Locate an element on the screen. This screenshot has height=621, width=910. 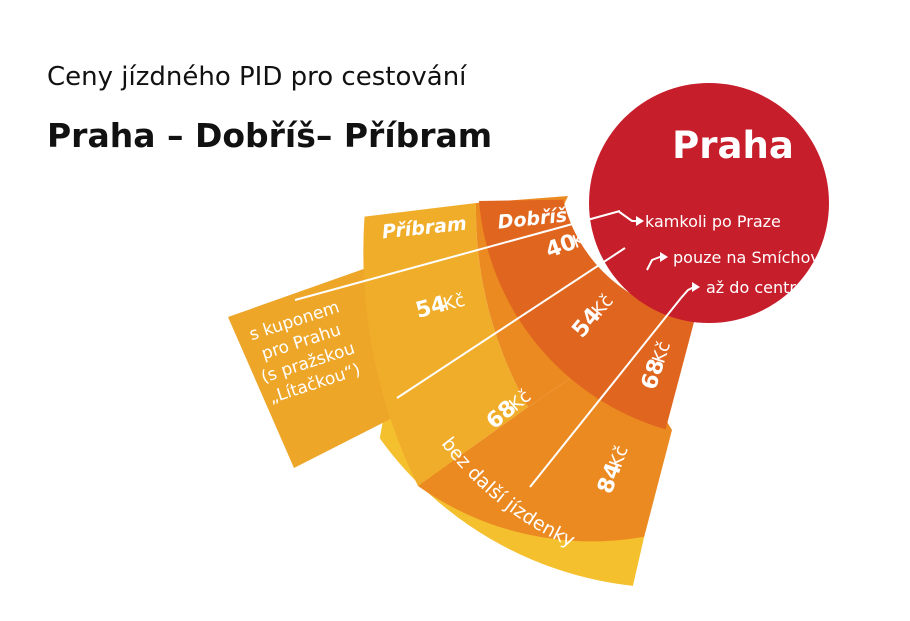
arrowhead-centrum is located at coordinates (696, 287).